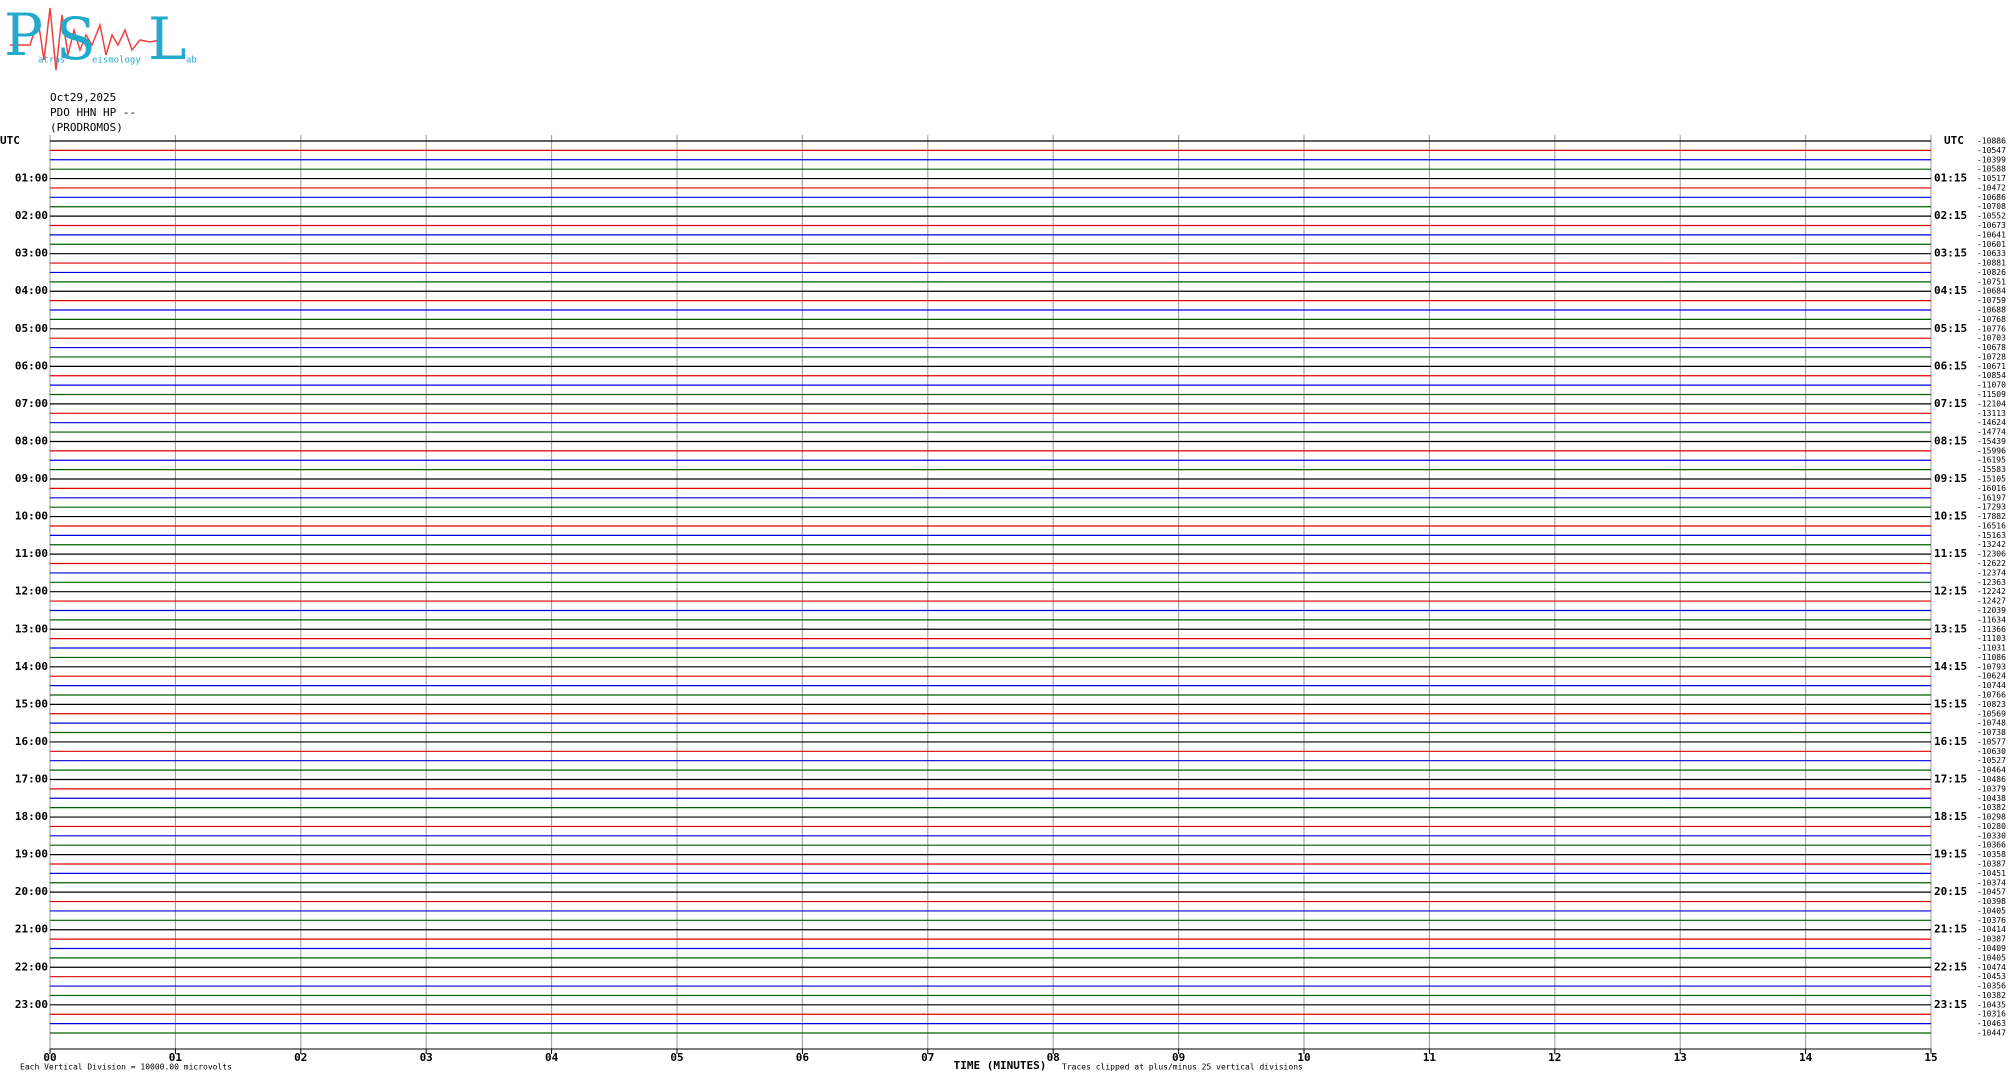  Describe the element at coordinates (1178, 1057) in the screenshot. I see `x-tick-label: 09` at that location.